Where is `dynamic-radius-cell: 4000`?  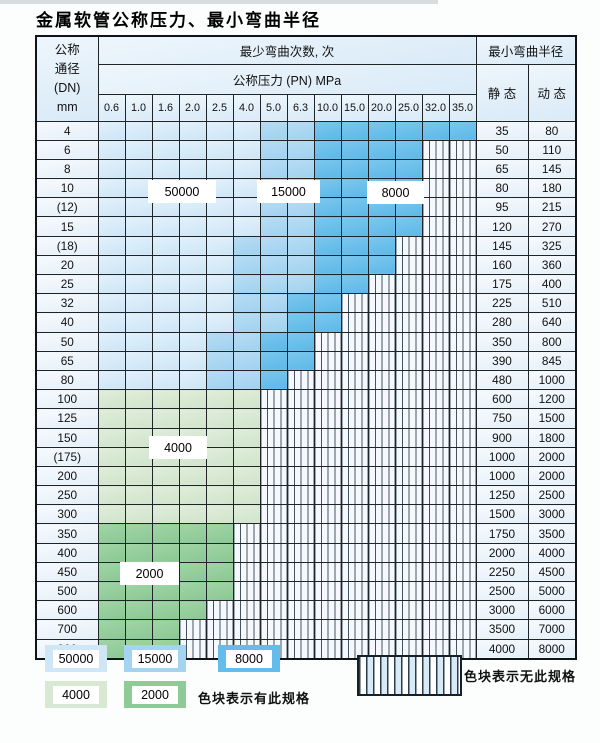
dynamic-radius-cell: 4000 is located at coordinates (552, 552).